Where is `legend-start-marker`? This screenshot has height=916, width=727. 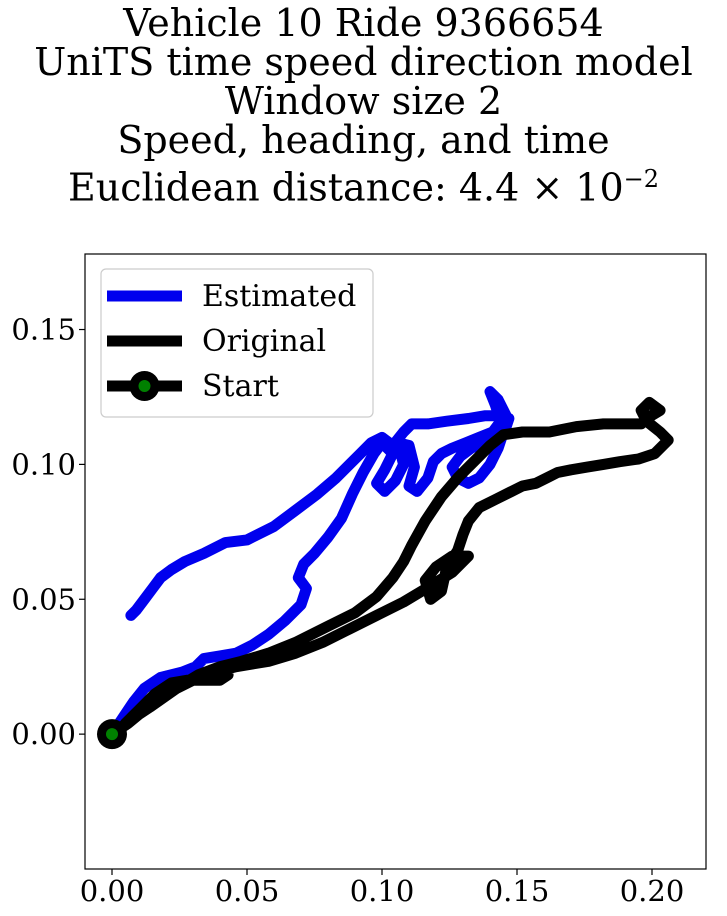 legend-start-marker is located at coordinates (144, 386).